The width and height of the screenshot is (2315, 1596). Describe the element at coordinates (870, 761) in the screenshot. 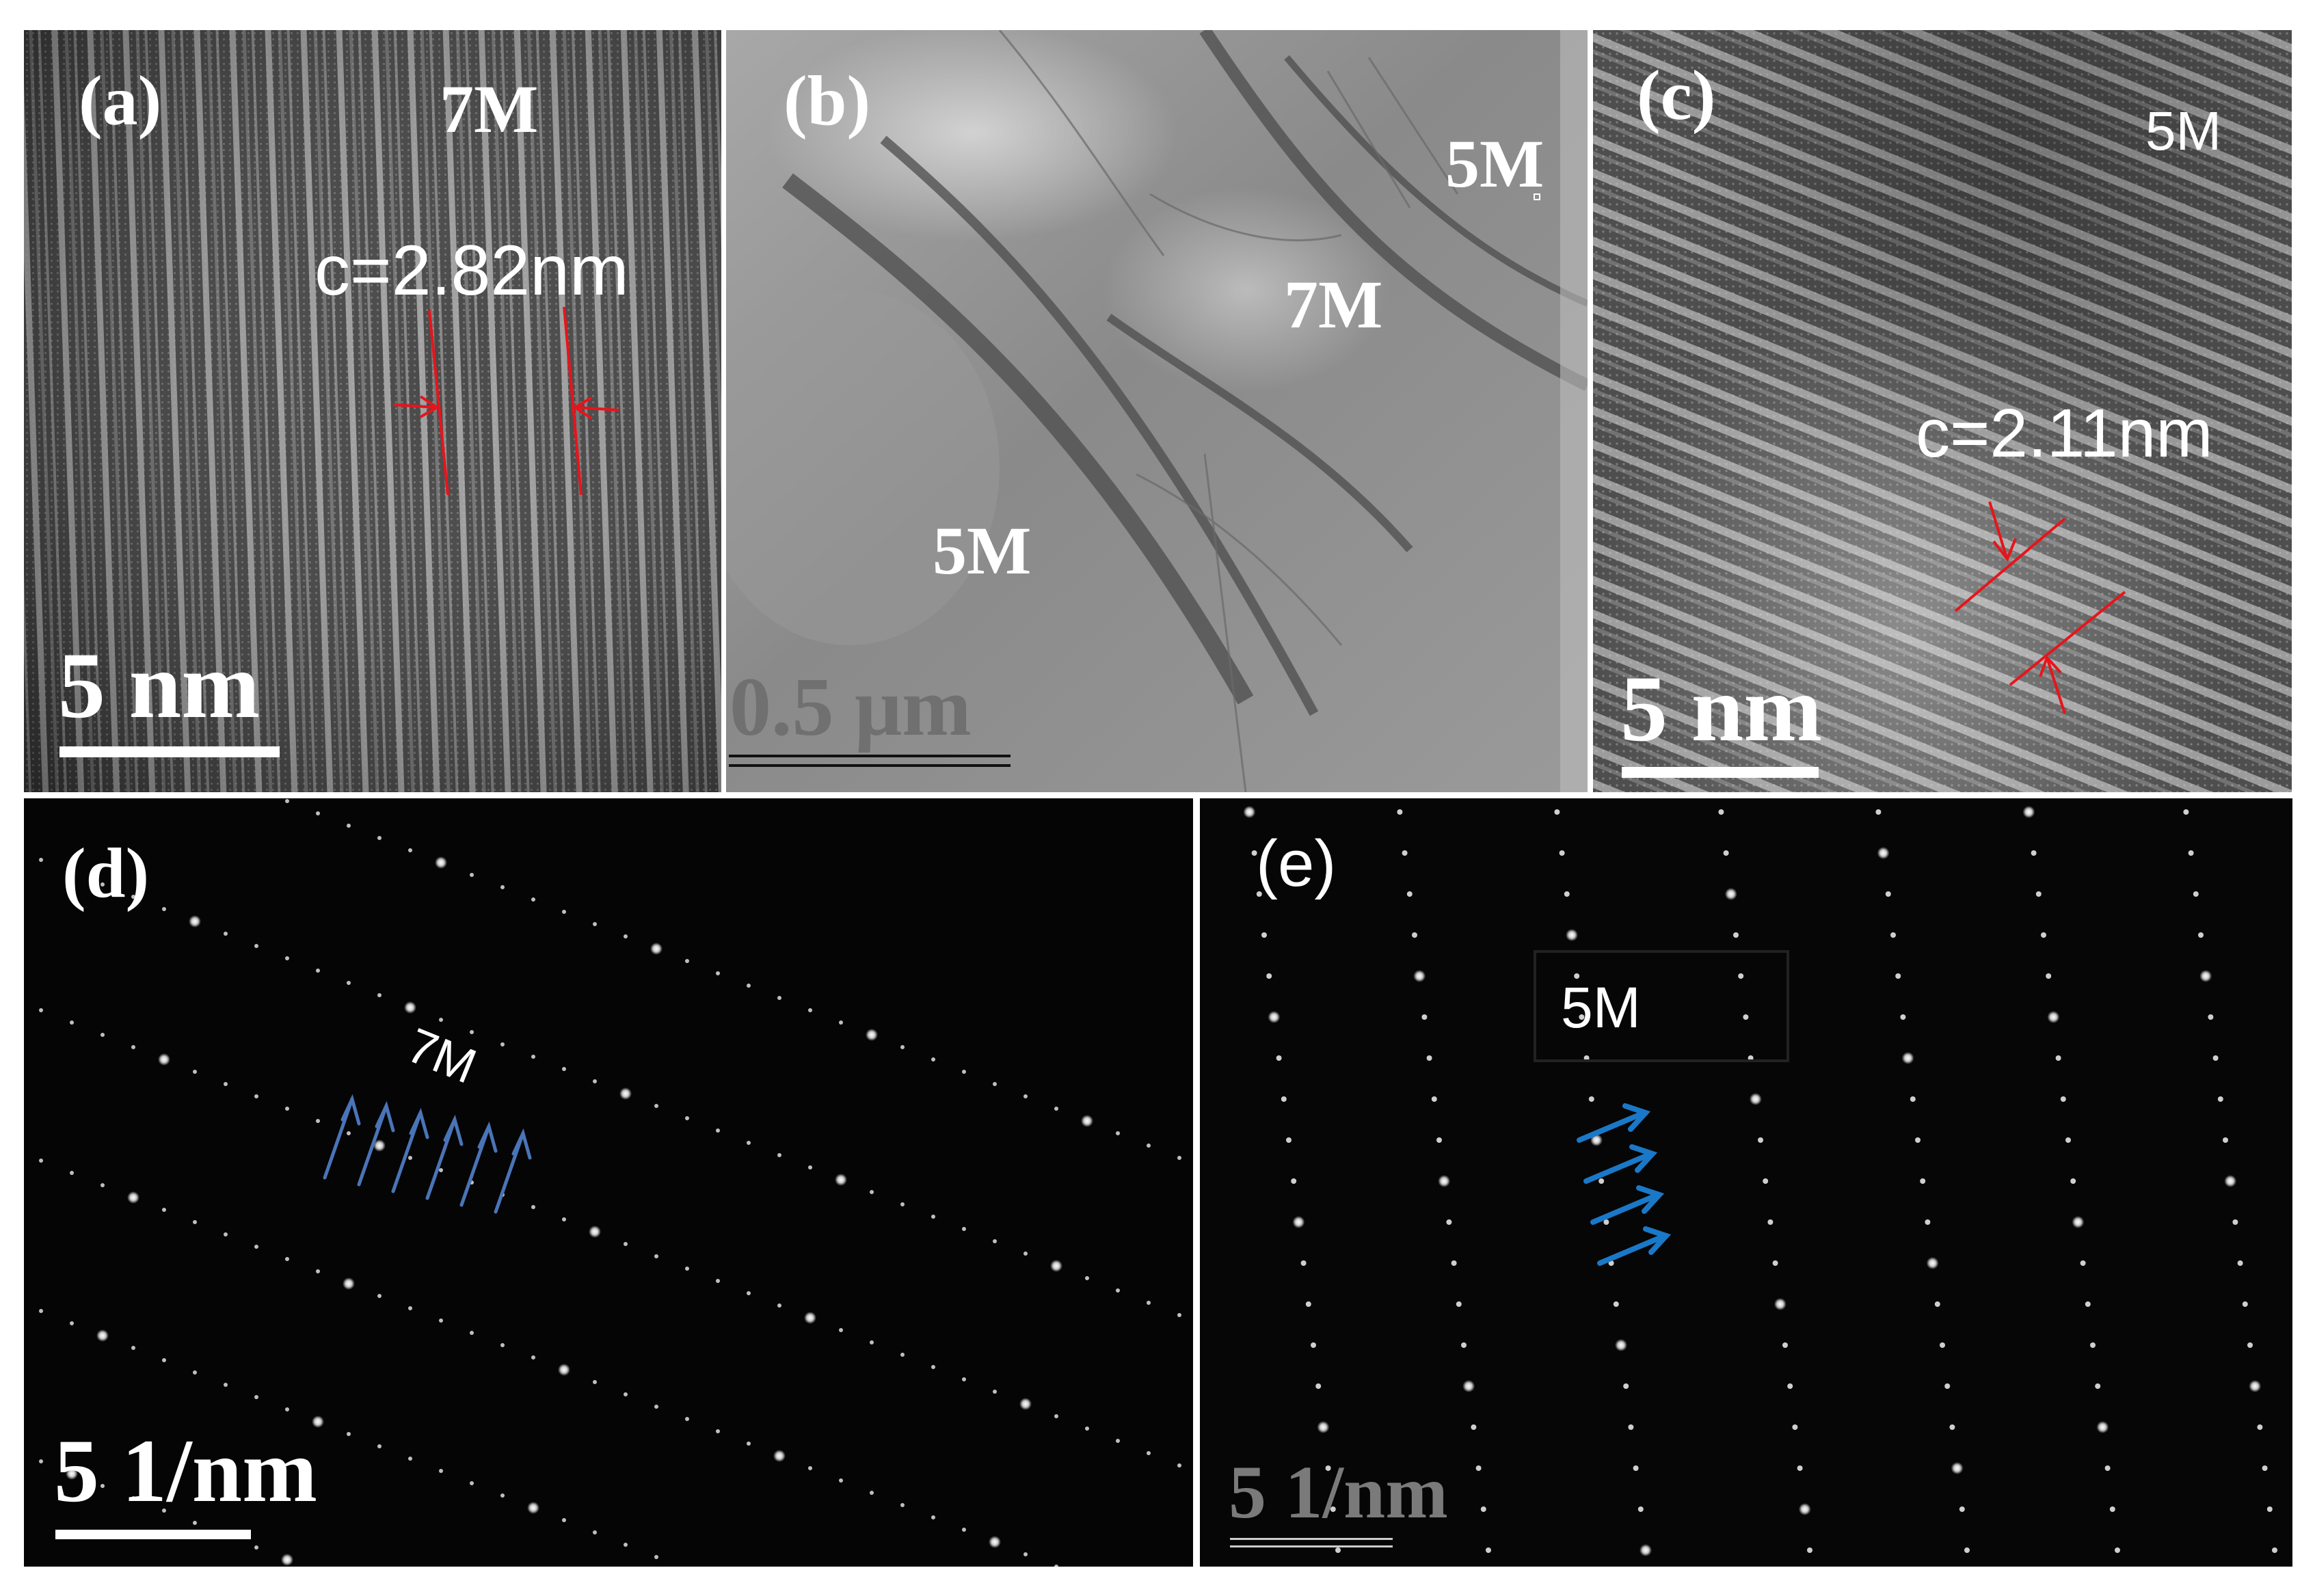

I see `panel-b-scalebar` at that location.